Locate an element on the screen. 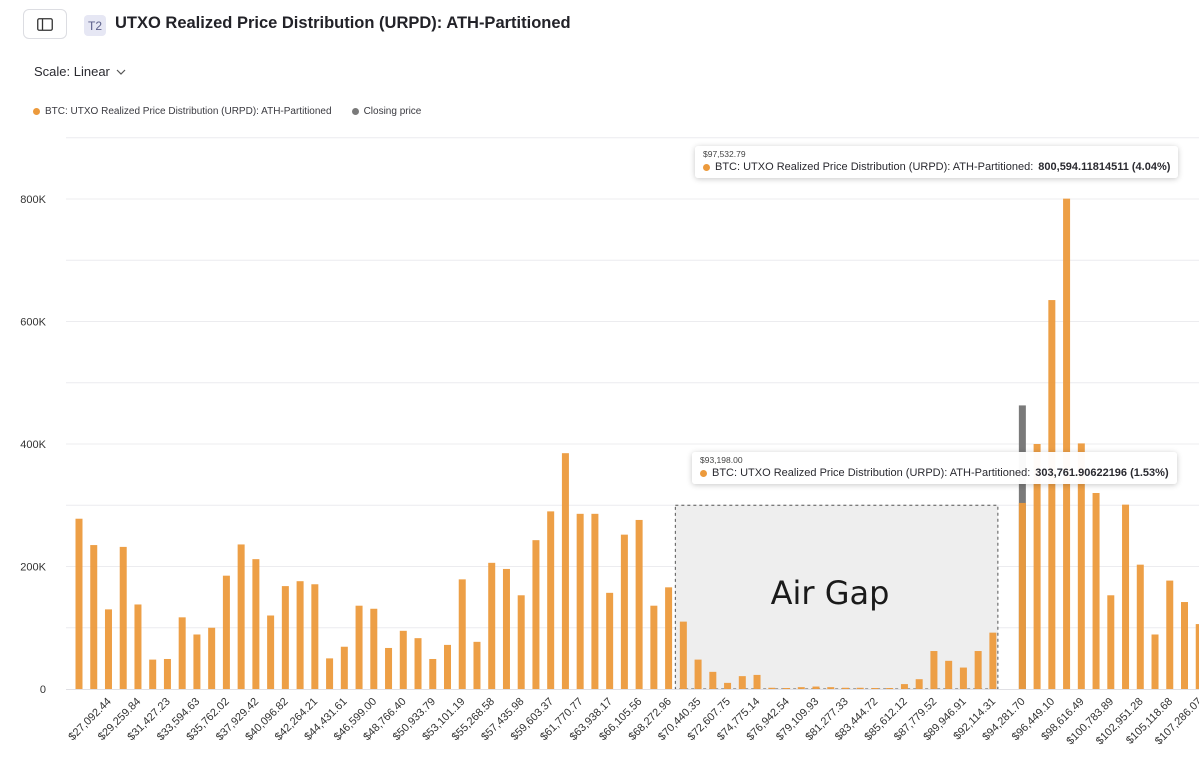  legend-swatch-closing-price is located at coordinates (355, 111).